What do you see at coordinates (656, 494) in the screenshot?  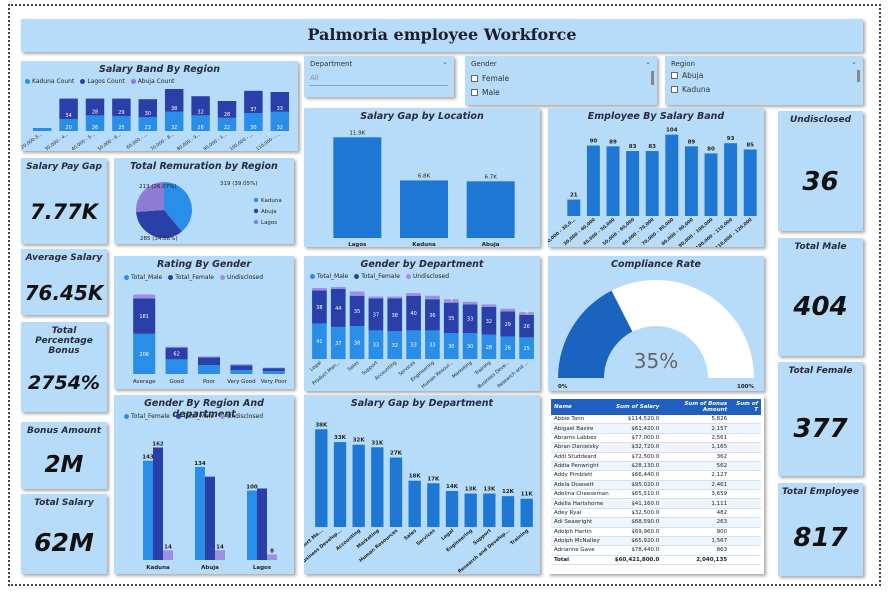 I see `table-row: Adelina Cheeseman $65,510.0 3,659` at bounding box center [656, 494].